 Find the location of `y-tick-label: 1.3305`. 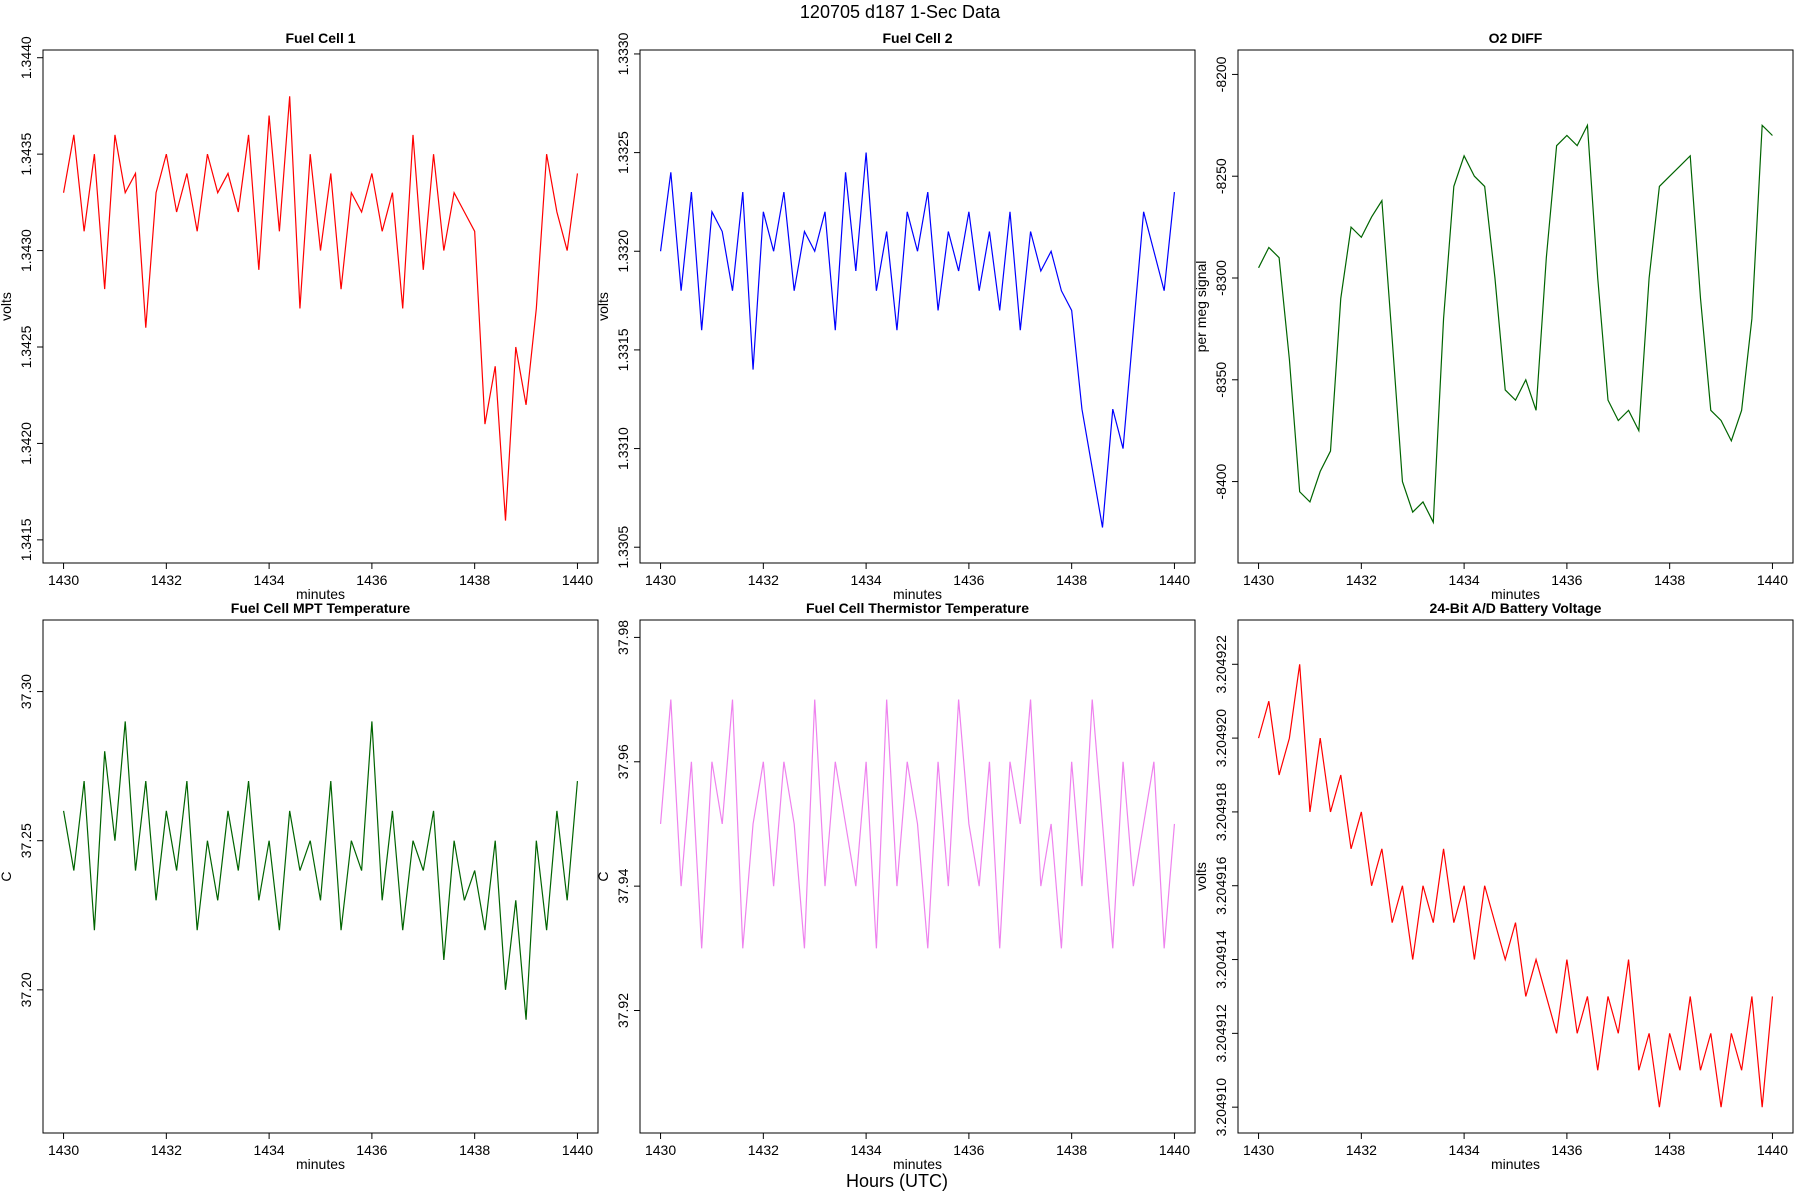

y-tick-label: 1.3305 is located at coordinates (623, 547).